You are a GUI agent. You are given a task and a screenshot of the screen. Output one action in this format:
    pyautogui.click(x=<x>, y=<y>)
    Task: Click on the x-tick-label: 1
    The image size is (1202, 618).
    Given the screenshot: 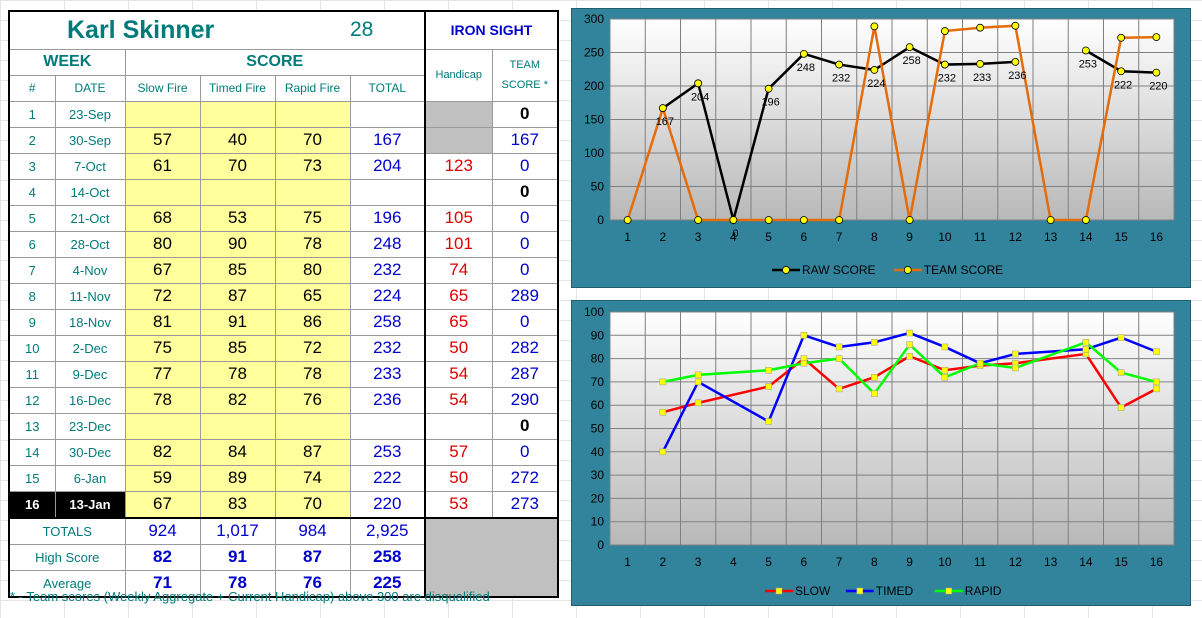 What is the action you would take?
    pyautogui.click(x=627, y=562)
    